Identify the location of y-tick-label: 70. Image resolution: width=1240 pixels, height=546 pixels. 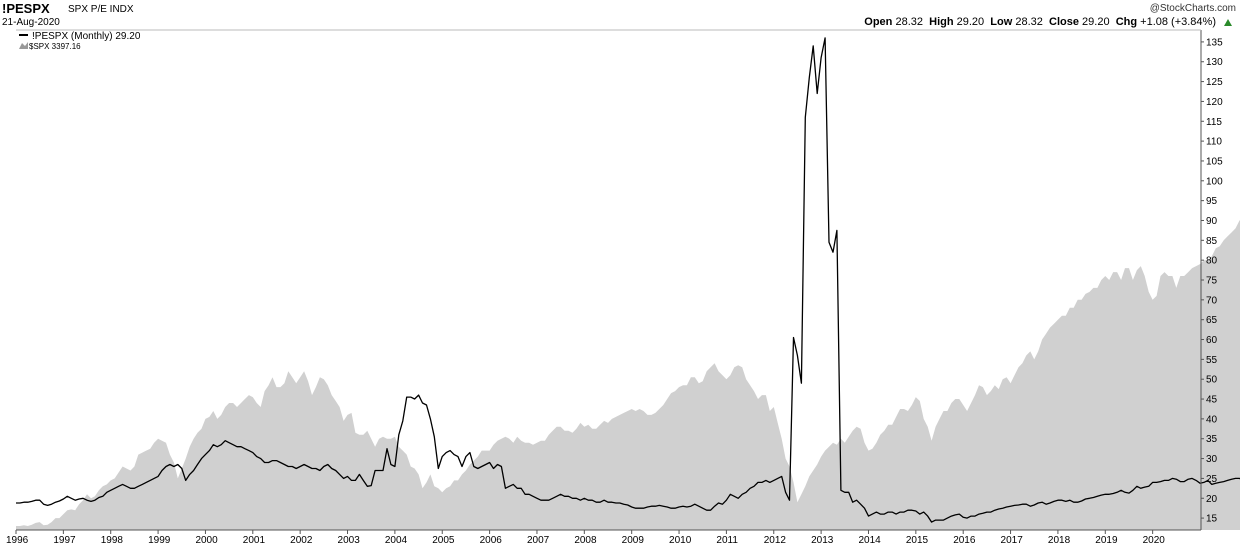
(1212, 300).